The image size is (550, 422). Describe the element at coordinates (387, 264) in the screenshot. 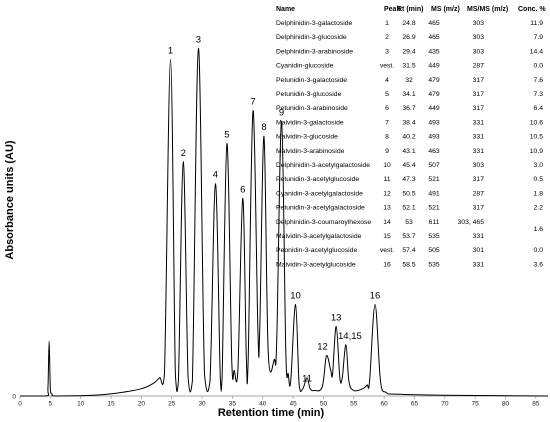

I see `table-cell-peak: 16` at that location.